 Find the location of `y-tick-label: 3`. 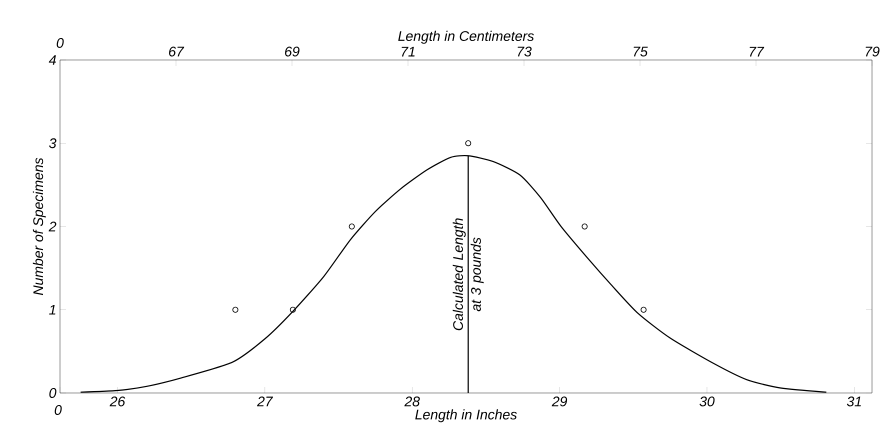

y-tick-label: 3 is located at coordinates (52, 143).